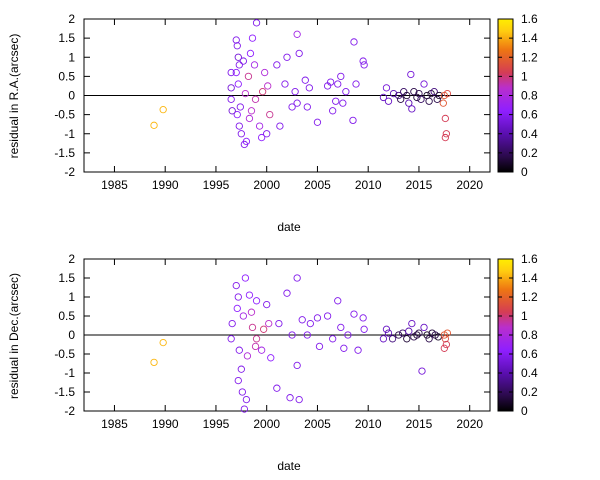  I want to click on ra-x-axis-label: date, so click(289, 227).